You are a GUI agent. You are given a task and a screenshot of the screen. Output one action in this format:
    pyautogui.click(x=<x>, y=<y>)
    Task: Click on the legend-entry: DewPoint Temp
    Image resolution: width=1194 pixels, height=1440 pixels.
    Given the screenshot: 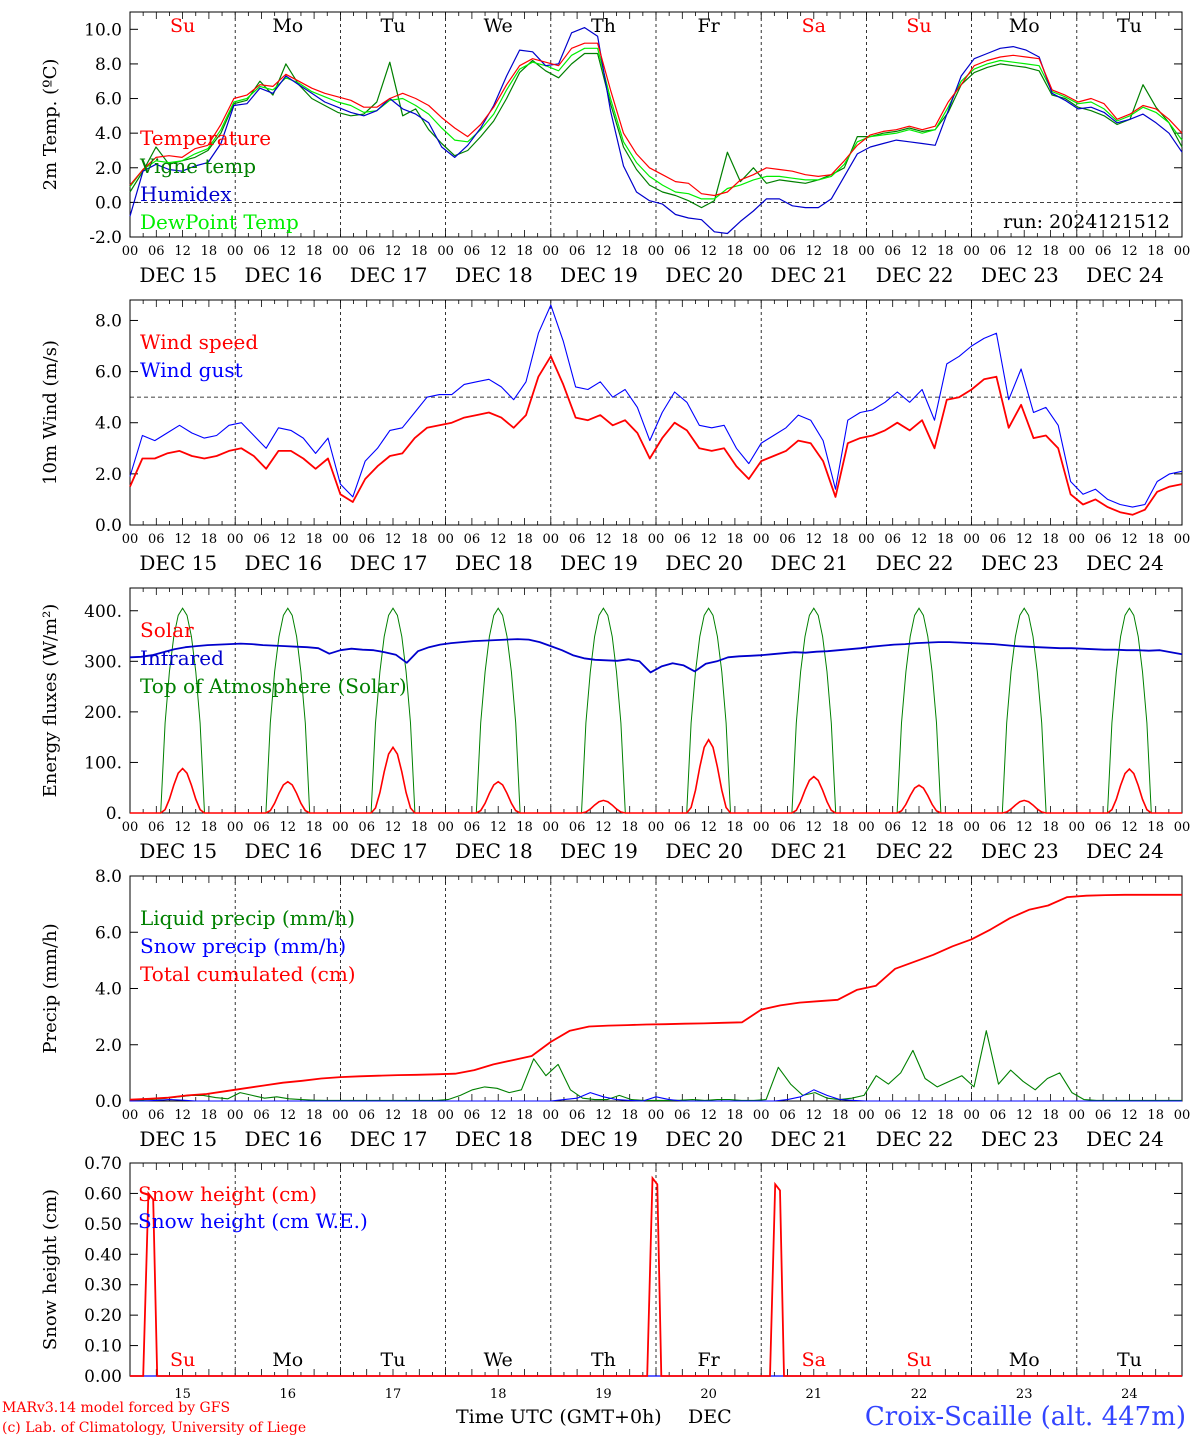 What is the action you would take?
    pyautogui.click(x=219, y=222)
    